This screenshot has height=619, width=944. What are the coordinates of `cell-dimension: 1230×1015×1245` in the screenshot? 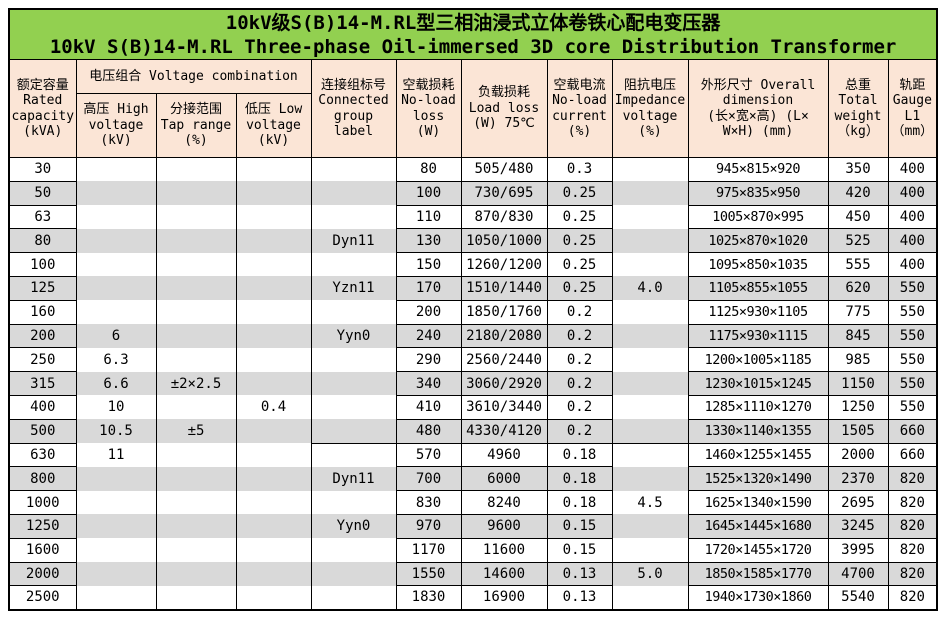 It's located at (758, 383).